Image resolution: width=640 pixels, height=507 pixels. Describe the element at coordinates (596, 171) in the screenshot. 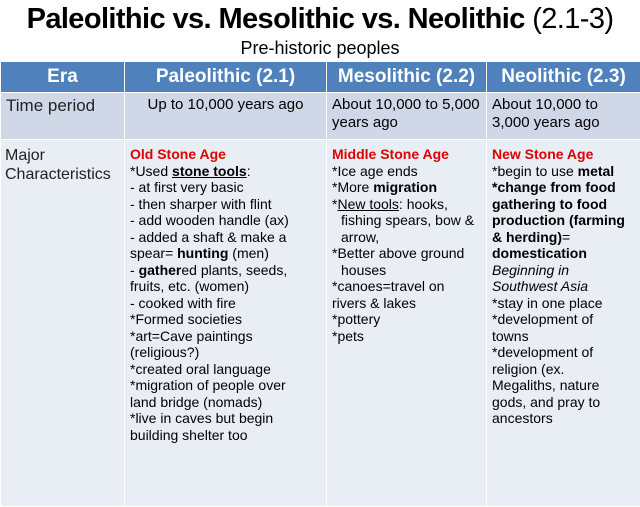

I see `text-emphasis: metal` at that location.